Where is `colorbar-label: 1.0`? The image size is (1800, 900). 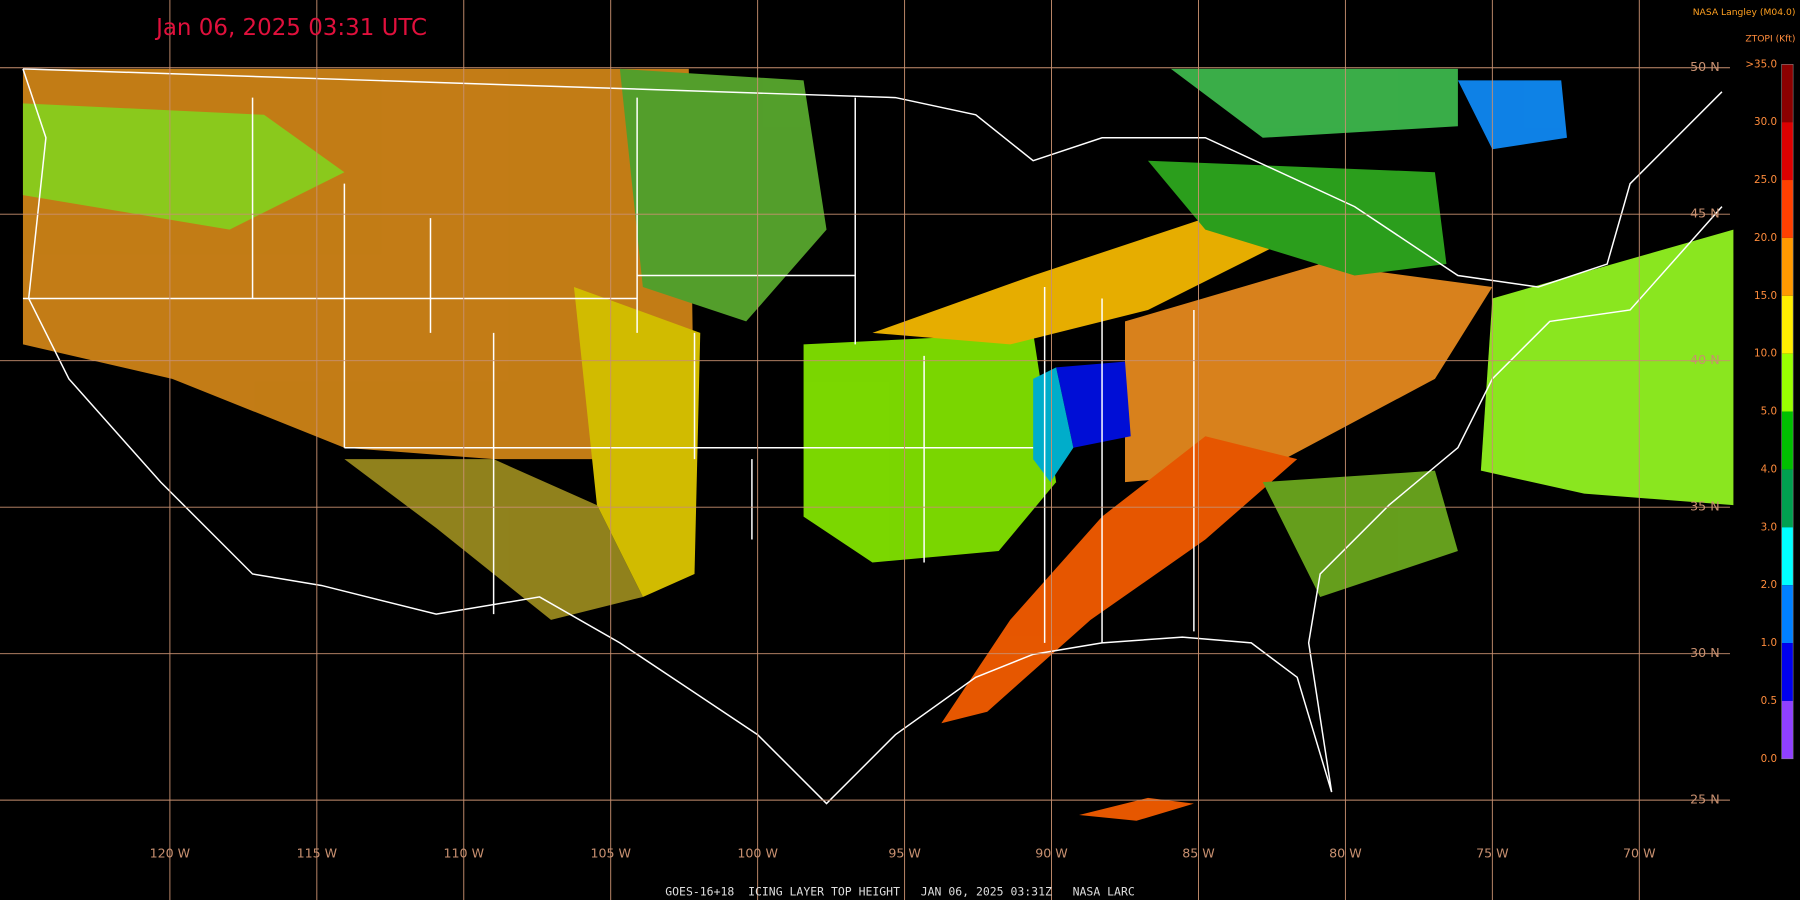 colorbar-label: 1.0 is located at coordinates (1769, 643).